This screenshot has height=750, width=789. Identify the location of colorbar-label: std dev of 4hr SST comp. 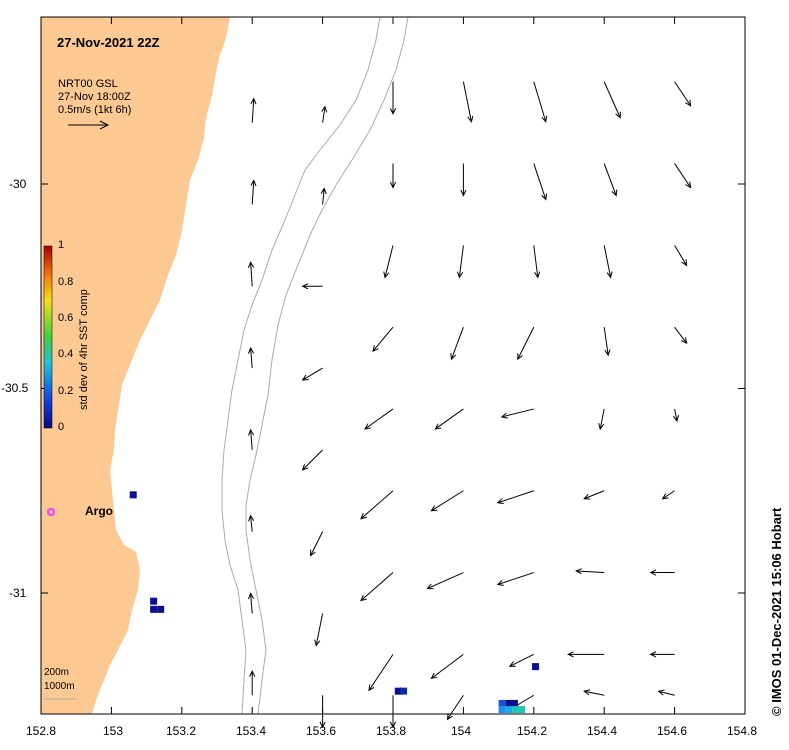
(84, 349).